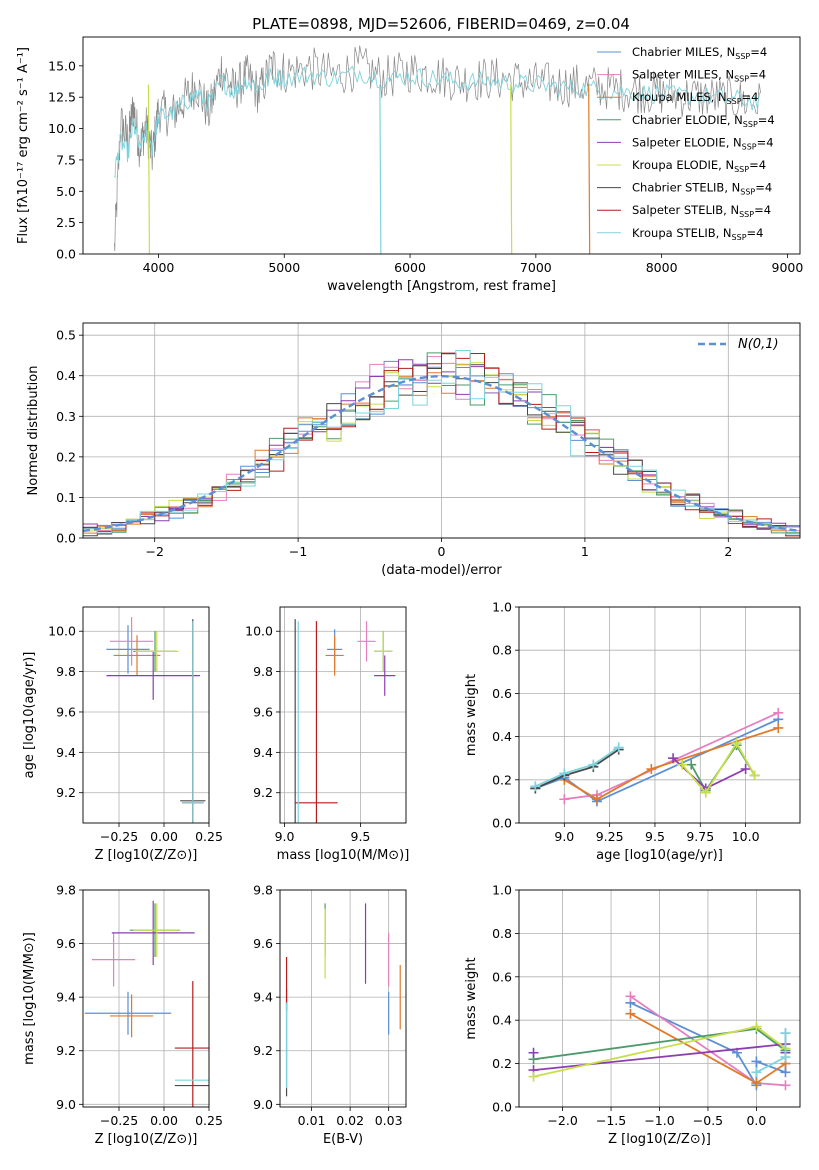  I want to click on normal-curve, so click(441, 453).